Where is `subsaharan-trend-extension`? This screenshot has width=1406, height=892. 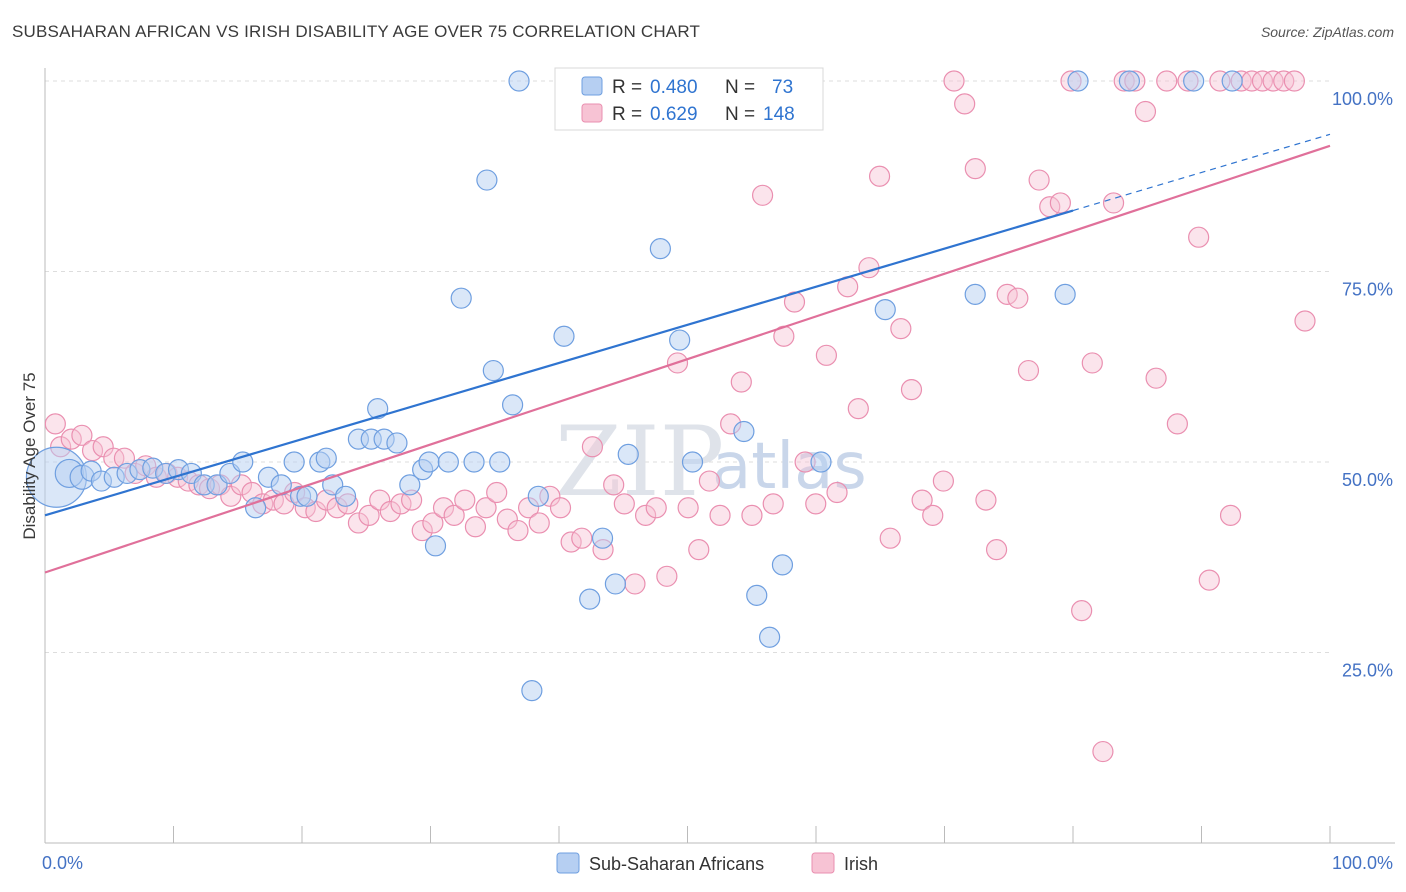
subsaharan-trend-extension is located at coordinates (1201, 172).